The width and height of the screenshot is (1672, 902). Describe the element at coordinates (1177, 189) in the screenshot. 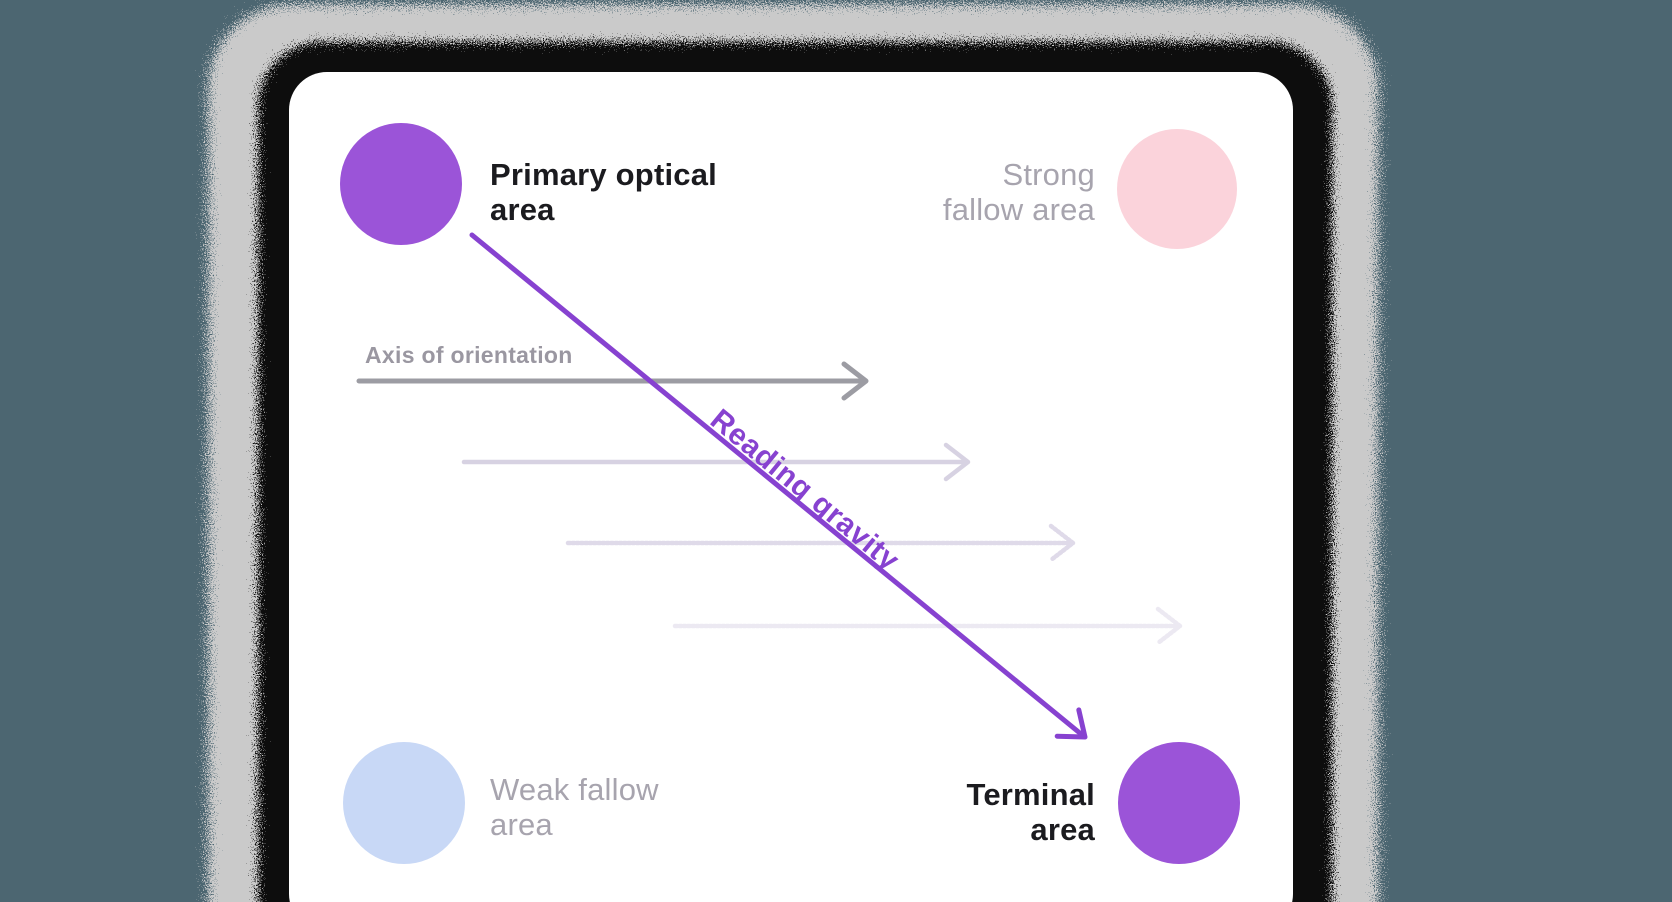

I see `strong-fallow-circle` at that location.